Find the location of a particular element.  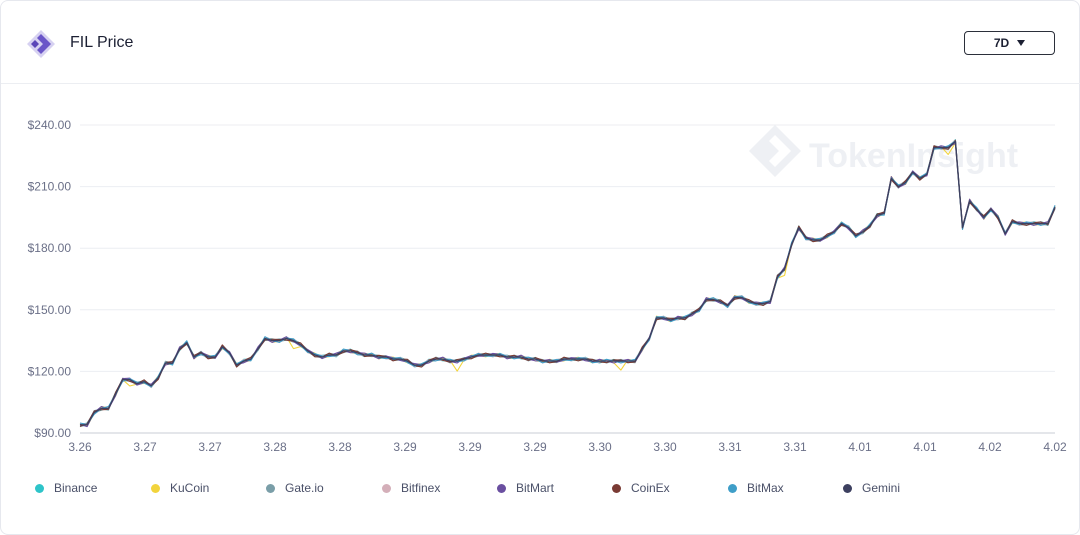

y-tick-label: $240.00 is located at coordinates (50, 125).